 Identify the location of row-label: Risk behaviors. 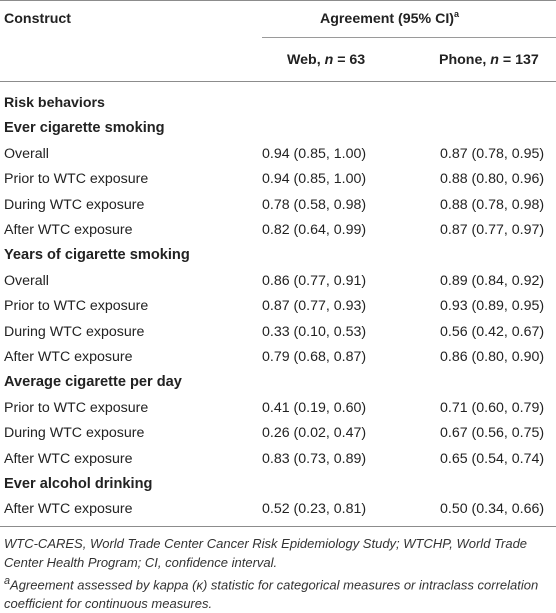
(54, 103).